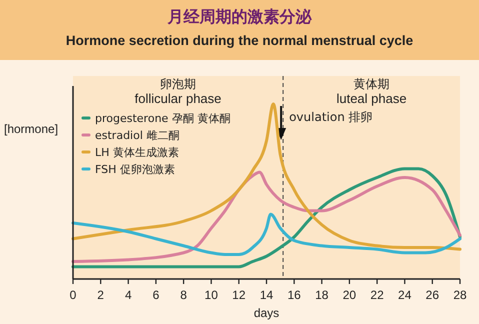  What do you see at coordinates (73, 295) in the screenshot?
I see `x-tick-label: 0` at bounding box center [73, 295].